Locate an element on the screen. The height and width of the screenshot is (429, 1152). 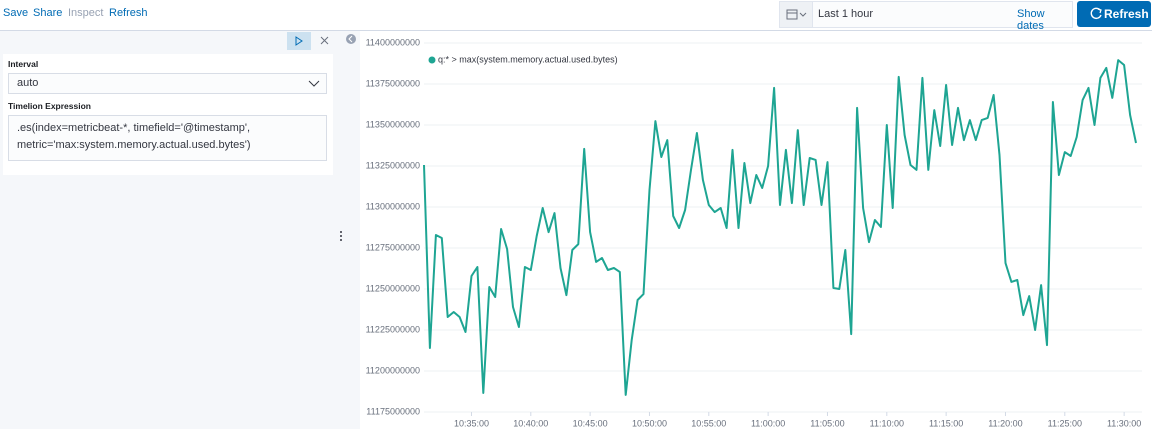
refresh-button: Refresh is located at coordinates (1114, 14).